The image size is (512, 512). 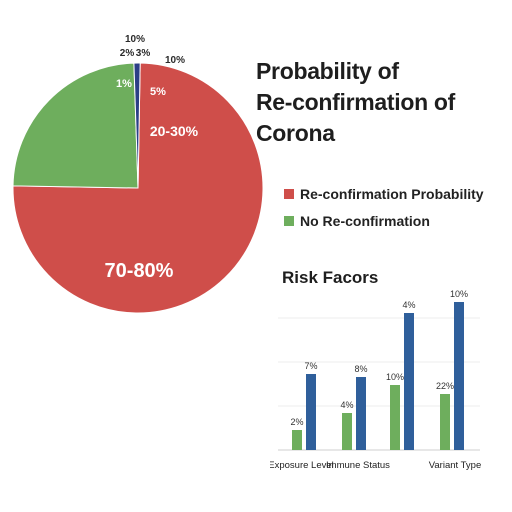 I want to click on legend-swatch-red, so click(x=289, y=193).